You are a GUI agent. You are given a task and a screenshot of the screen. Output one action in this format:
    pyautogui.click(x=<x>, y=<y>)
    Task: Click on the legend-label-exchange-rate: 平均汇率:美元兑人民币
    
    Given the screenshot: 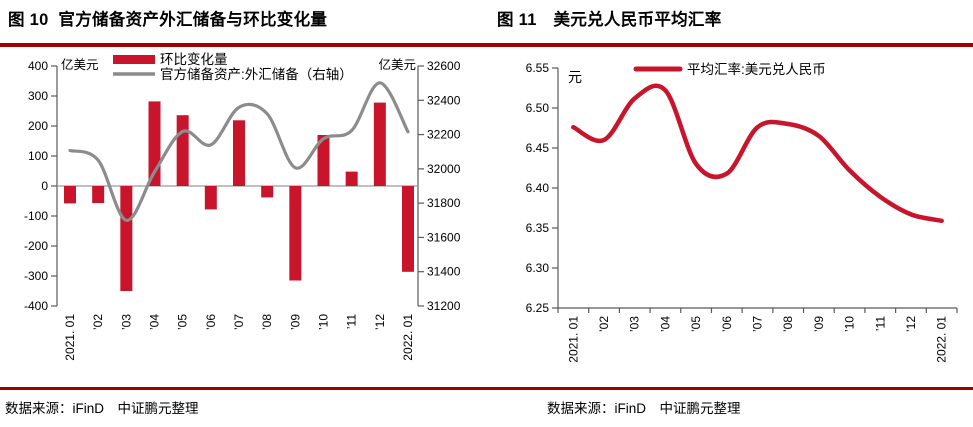 What is the action you would take?
    pyautogui.click(x=756, y=69)
    